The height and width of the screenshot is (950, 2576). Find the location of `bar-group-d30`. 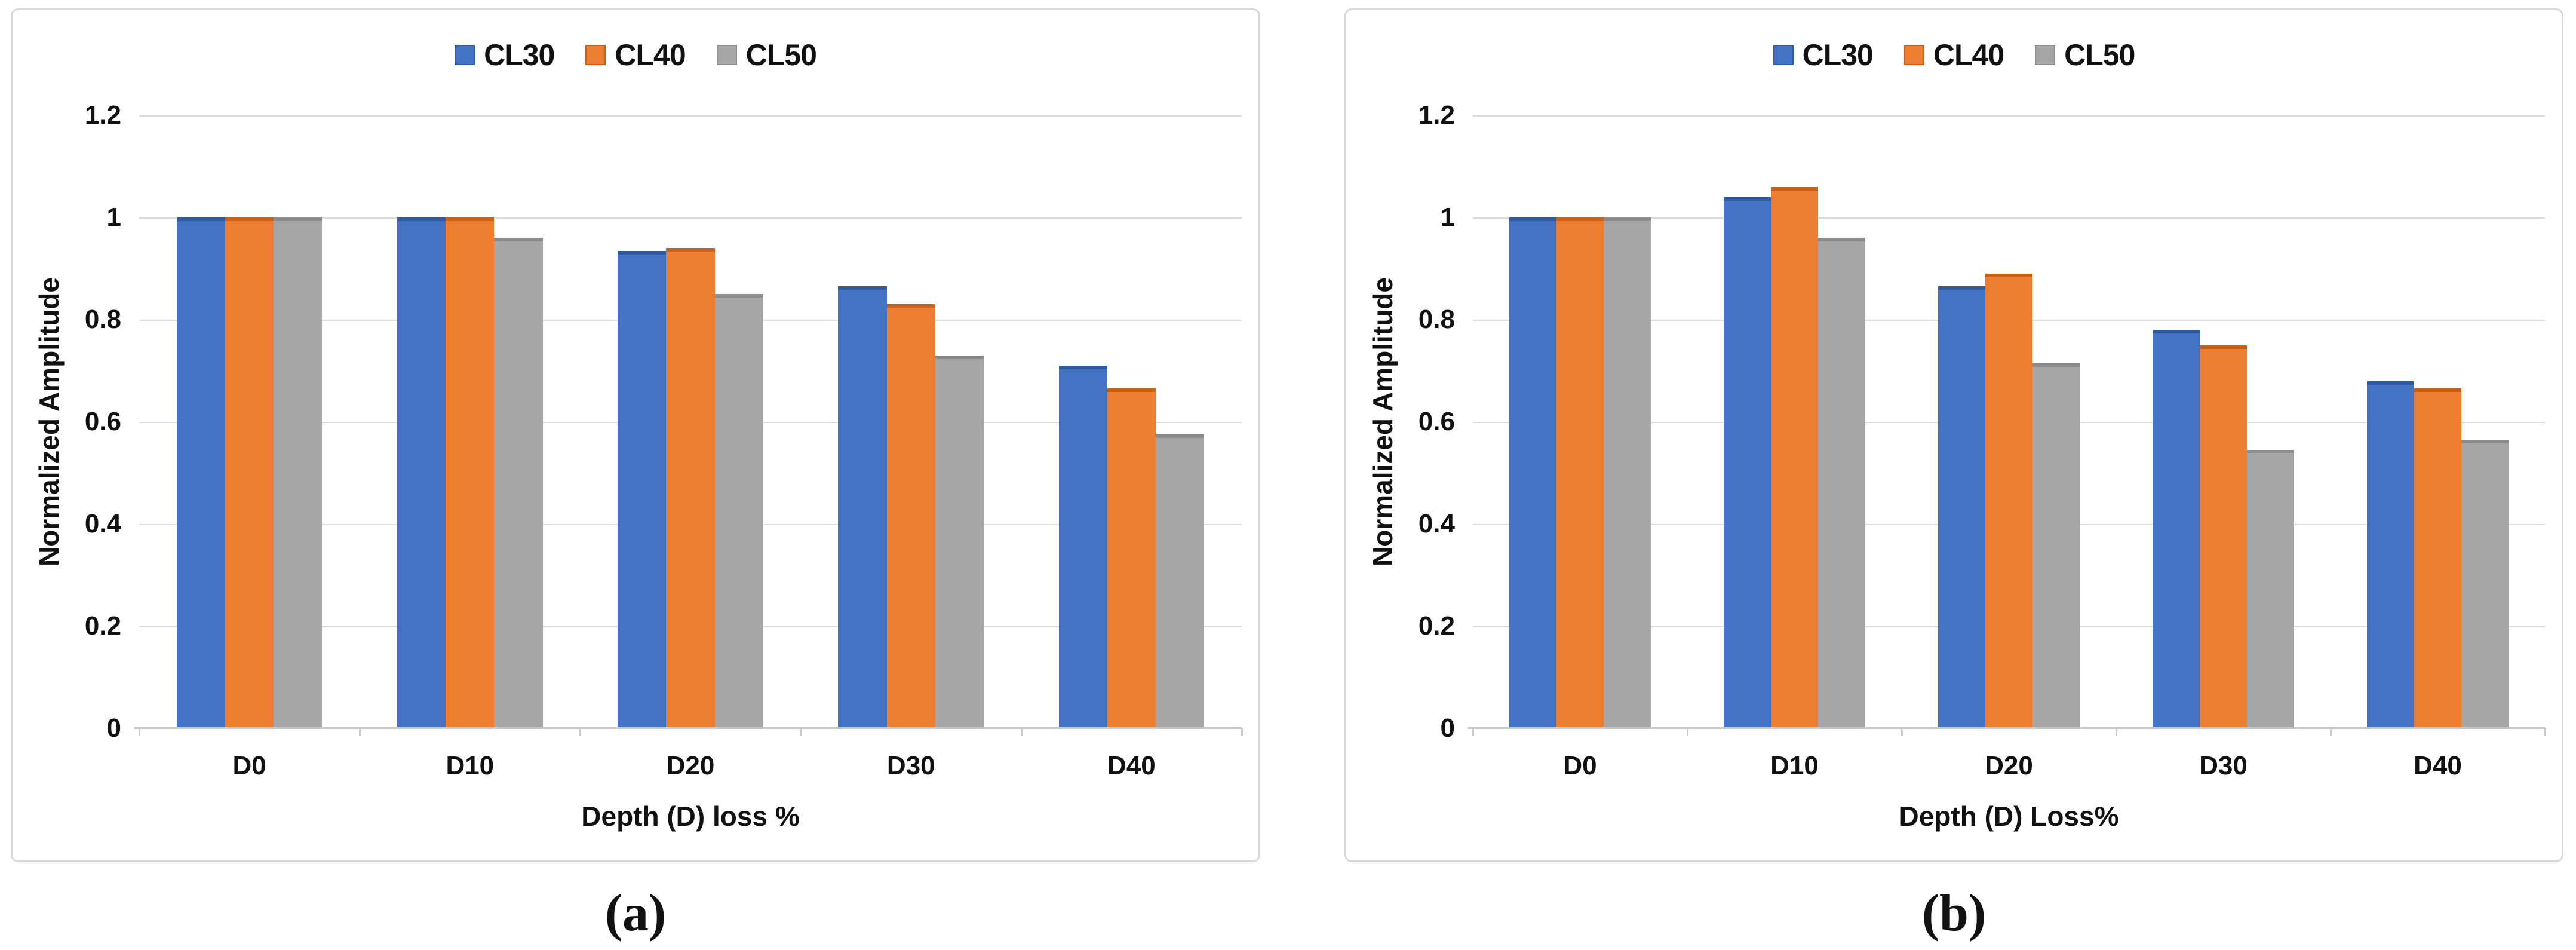

bar-group-d30 is located at coordinates (2223, 421).